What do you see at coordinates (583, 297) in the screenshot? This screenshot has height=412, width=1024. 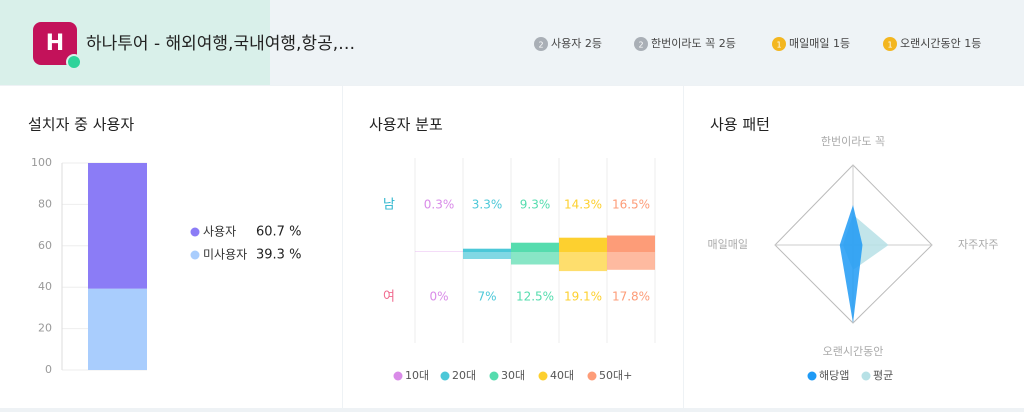 I see `value-label: 19.1%` at bounding box center [583, 297].